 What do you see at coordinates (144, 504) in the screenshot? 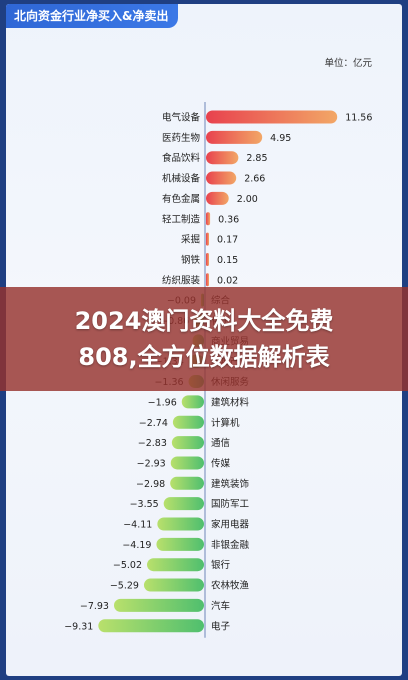
I see `value-label-国防军工: −3.55` at bounding box center [144, 504].